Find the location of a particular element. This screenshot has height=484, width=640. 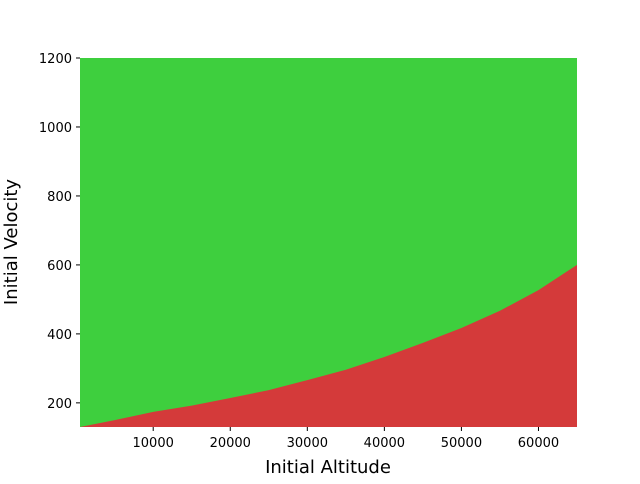

y-tick-label: 600 is located at coordinates (59, 266).